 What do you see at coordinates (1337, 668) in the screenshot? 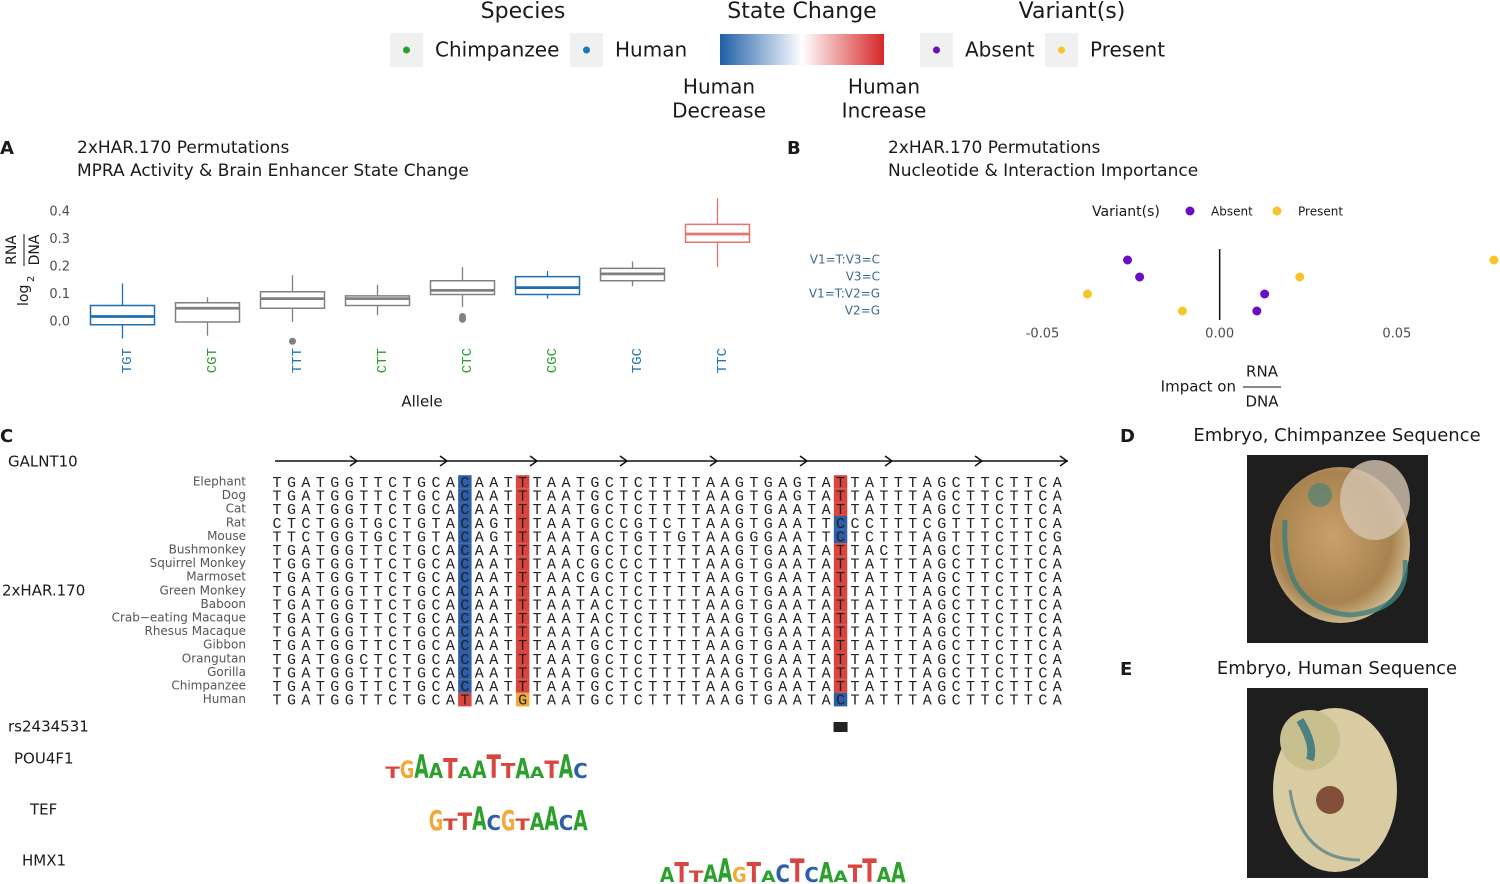
I see `panel-title: Embryo, Human Sequence` at bounding box center [1337, 668].